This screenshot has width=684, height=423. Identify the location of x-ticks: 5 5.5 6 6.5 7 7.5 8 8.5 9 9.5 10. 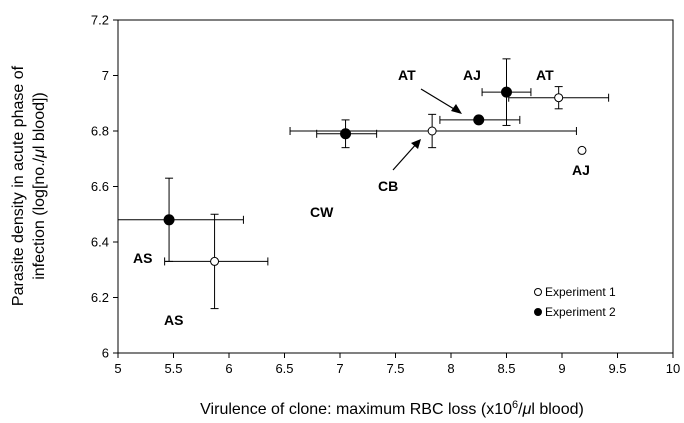
(397, 364).